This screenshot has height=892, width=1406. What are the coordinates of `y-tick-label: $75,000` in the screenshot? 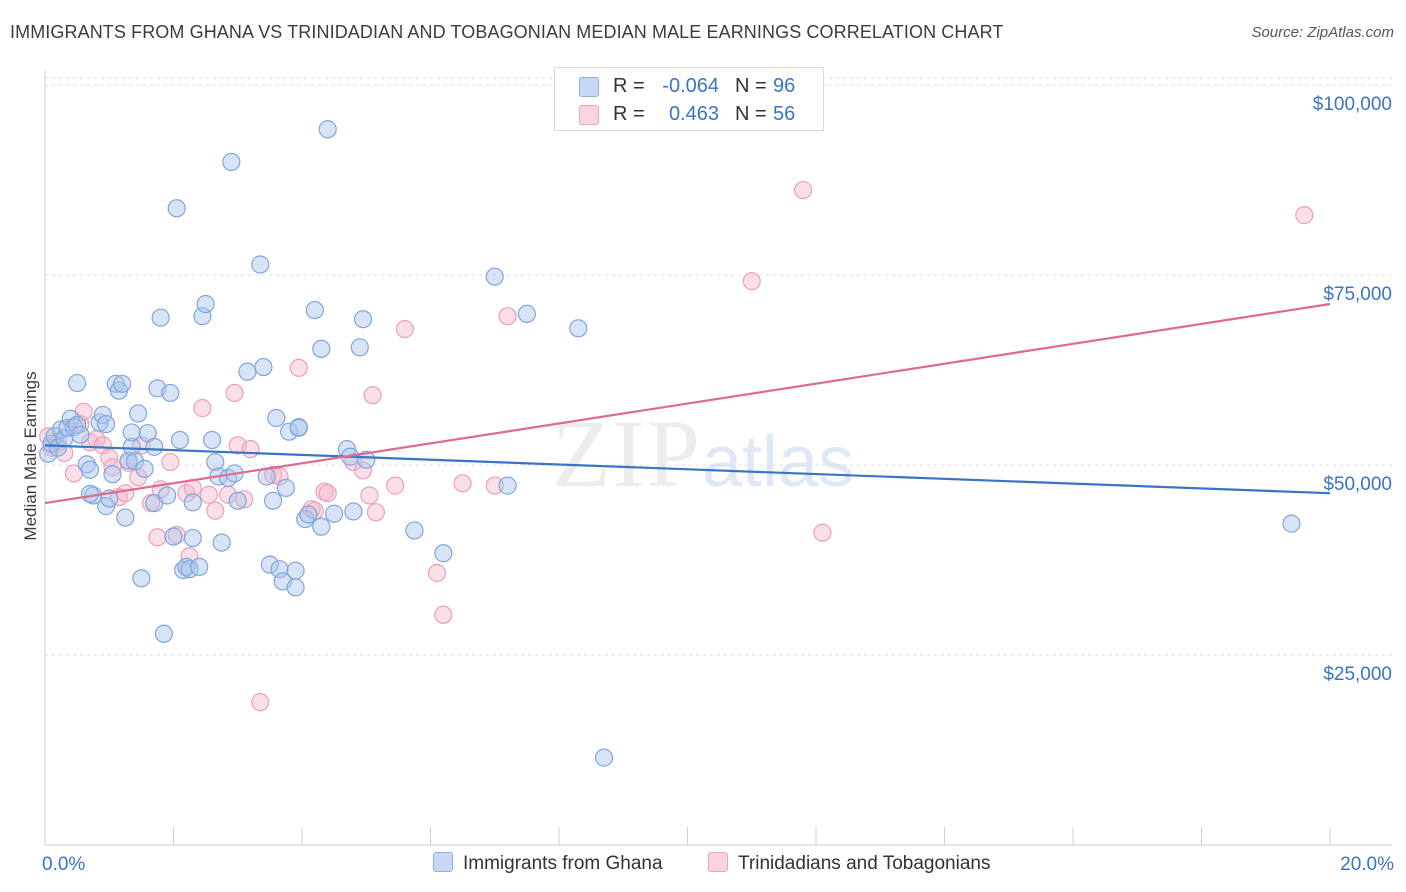 It's located at (1357, 294).